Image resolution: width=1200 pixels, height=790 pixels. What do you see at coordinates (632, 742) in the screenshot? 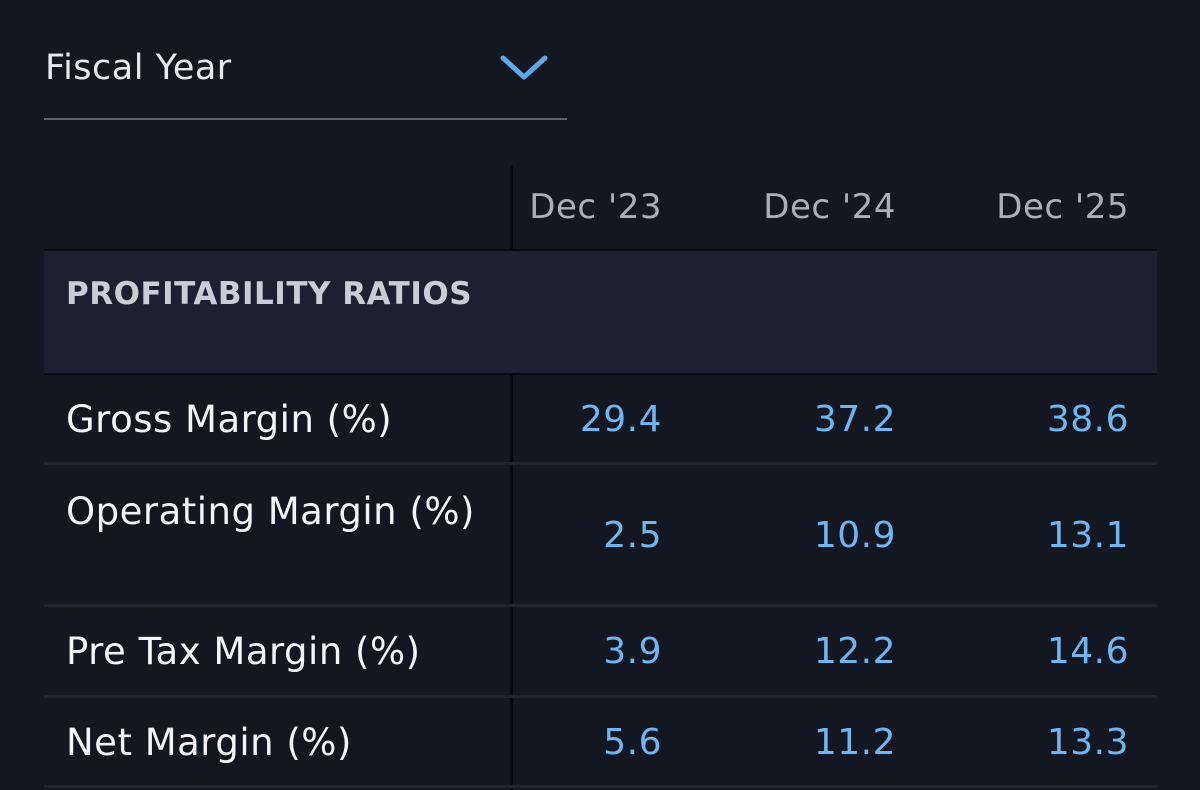
I see `row-value: 5.6` at bounding box center [632, 742].